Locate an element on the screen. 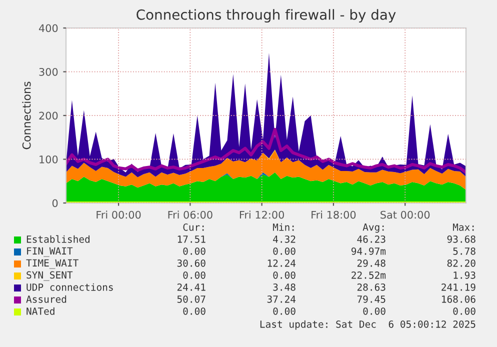 This screenshot has height=347, width=497. text: 28.63 is located at coordinates (371, 287).